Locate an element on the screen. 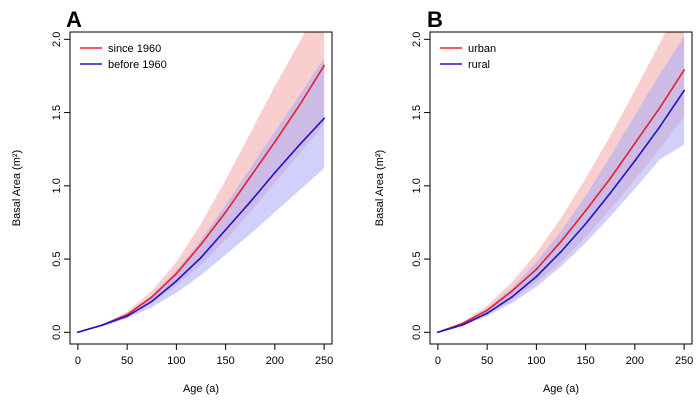 This screenshot has width=700, height=420. legend-label: before 1960 is located at coordinates (137, 65).